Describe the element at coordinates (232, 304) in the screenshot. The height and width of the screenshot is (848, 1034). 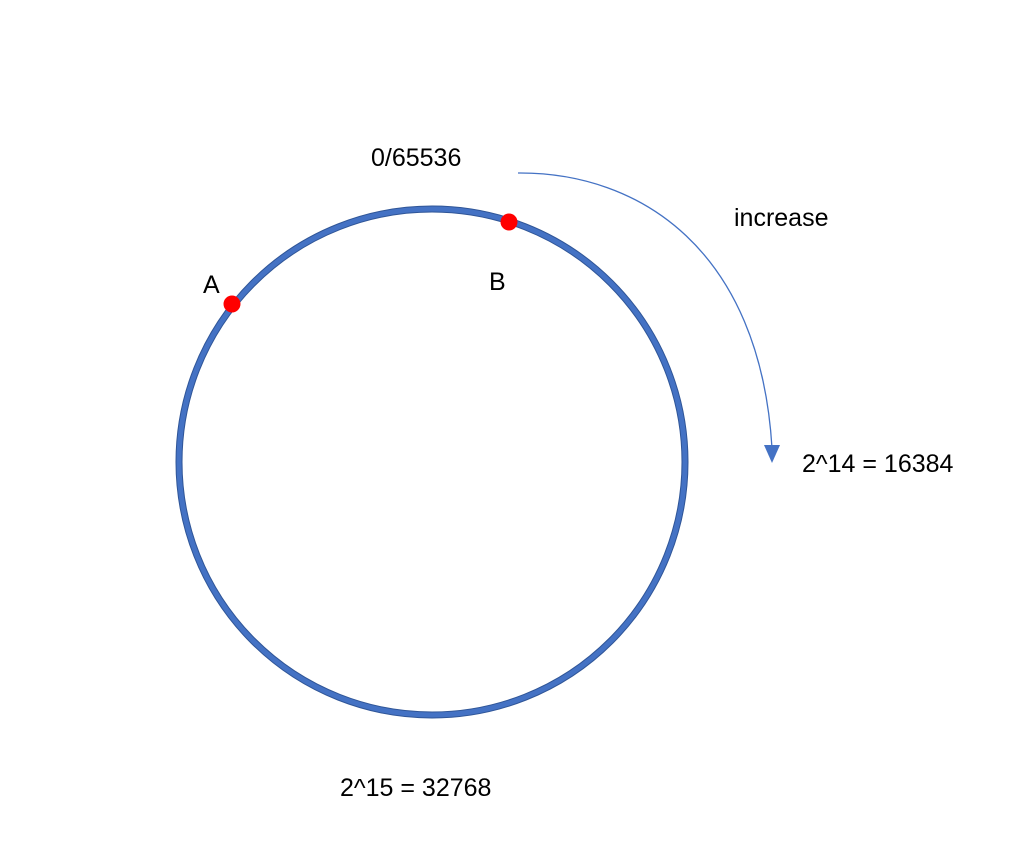
I see `node-a-dot` at that location.